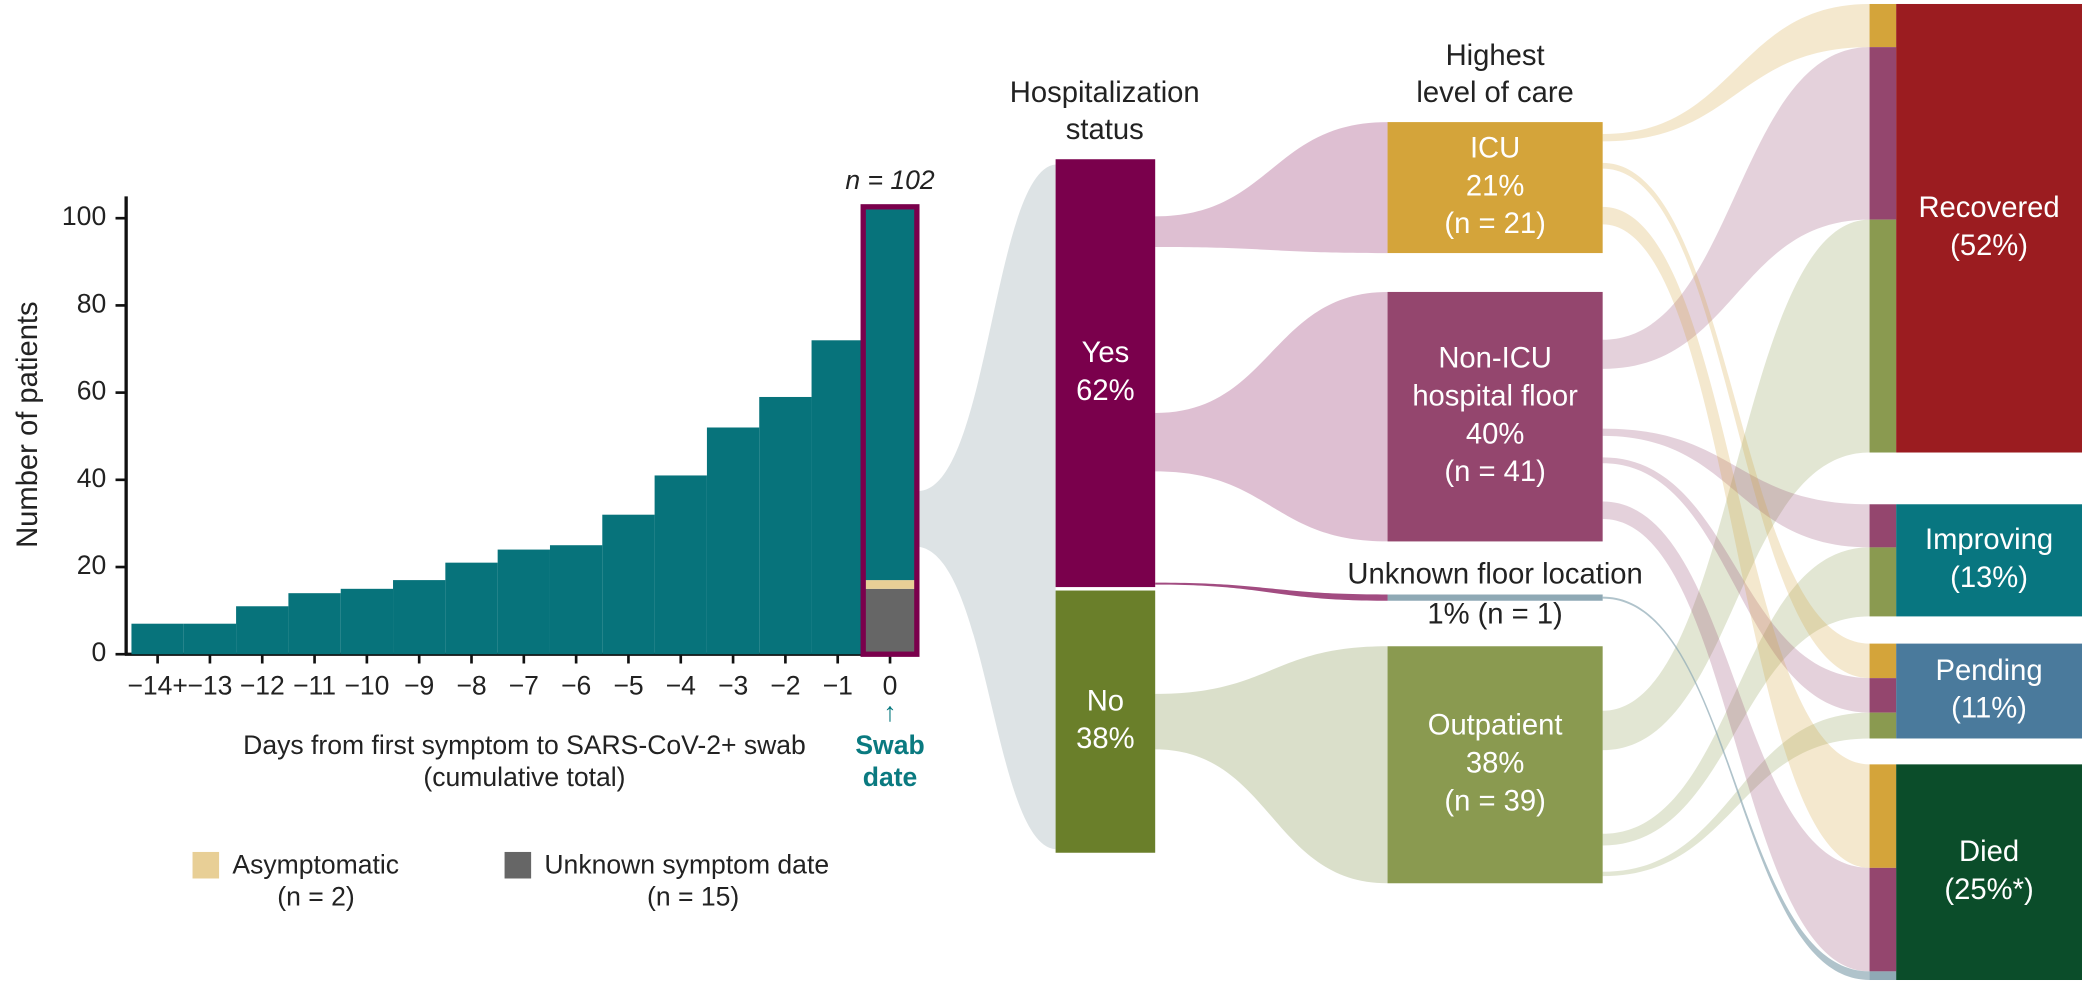 The image size is (2082, 982). I want to click on node-label: Unknown floor location, so click(1494, 575).